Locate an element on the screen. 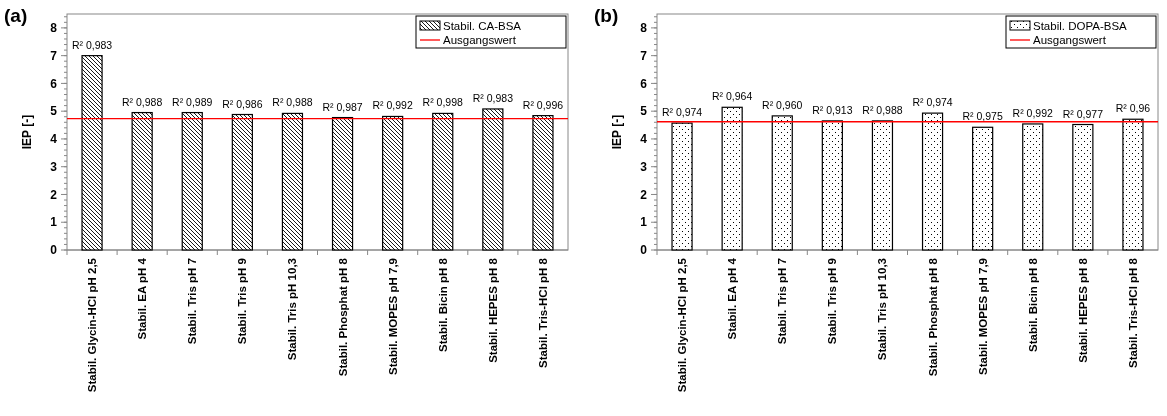 This screenshot has width=1167, height=416. chart-title: (a) is located at coordinates (16, 15).